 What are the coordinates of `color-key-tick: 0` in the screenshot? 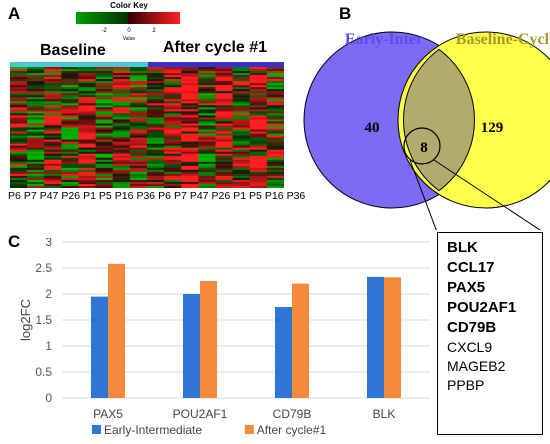 It's located at (129, 31).